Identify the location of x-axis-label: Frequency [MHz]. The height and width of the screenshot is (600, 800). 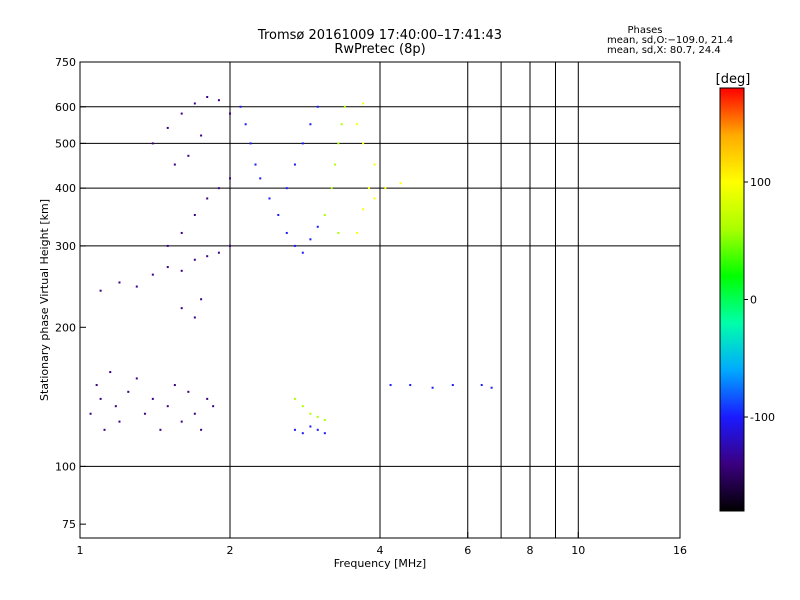
(380, 563).